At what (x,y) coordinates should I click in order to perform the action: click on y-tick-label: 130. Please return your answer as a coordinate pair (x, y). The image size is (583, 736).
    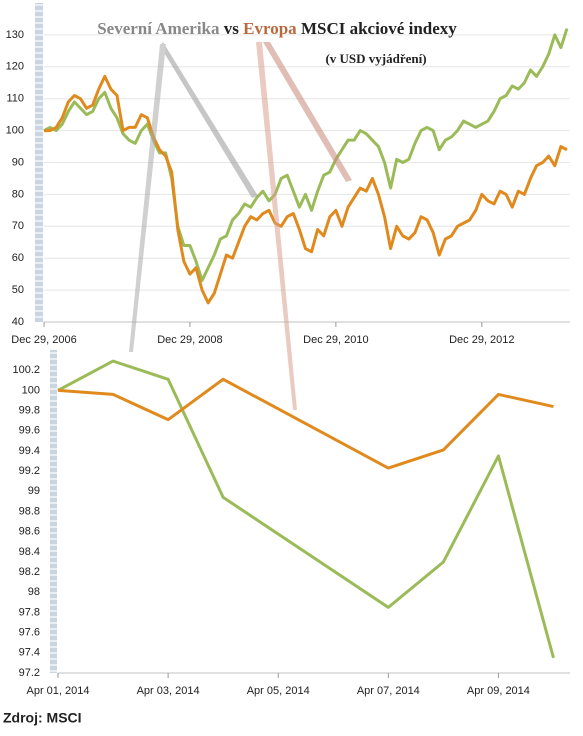
    Looking at the image, I should click on (15, 35).